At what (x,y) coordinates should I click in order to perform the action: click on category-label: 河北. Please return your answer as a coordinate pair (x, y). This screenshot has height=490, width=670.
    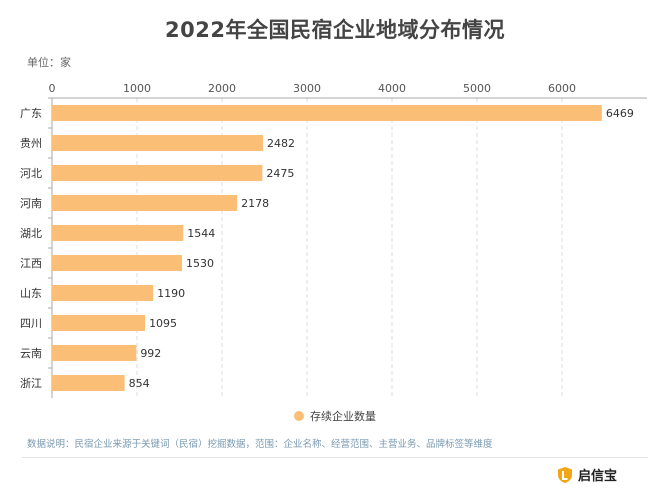
    Looking at the image, I should click on (31, 173).